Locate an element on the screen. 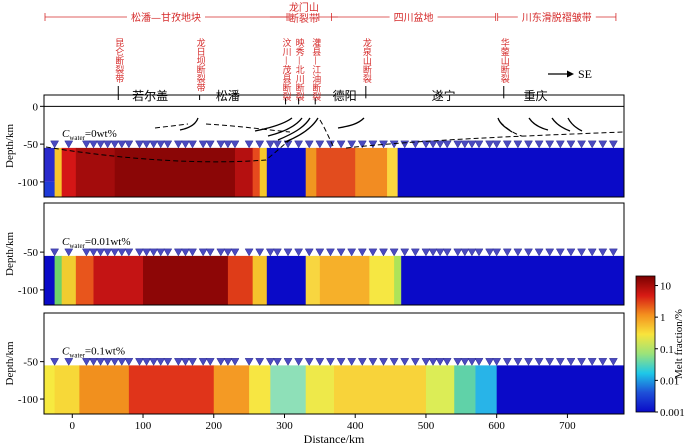 Image resolution: width=693 pixels, height=447 pixels. colorbar: 10 1 0.1 0.01 0.001 Melt fraction/% is located at coordinates (660, 347).